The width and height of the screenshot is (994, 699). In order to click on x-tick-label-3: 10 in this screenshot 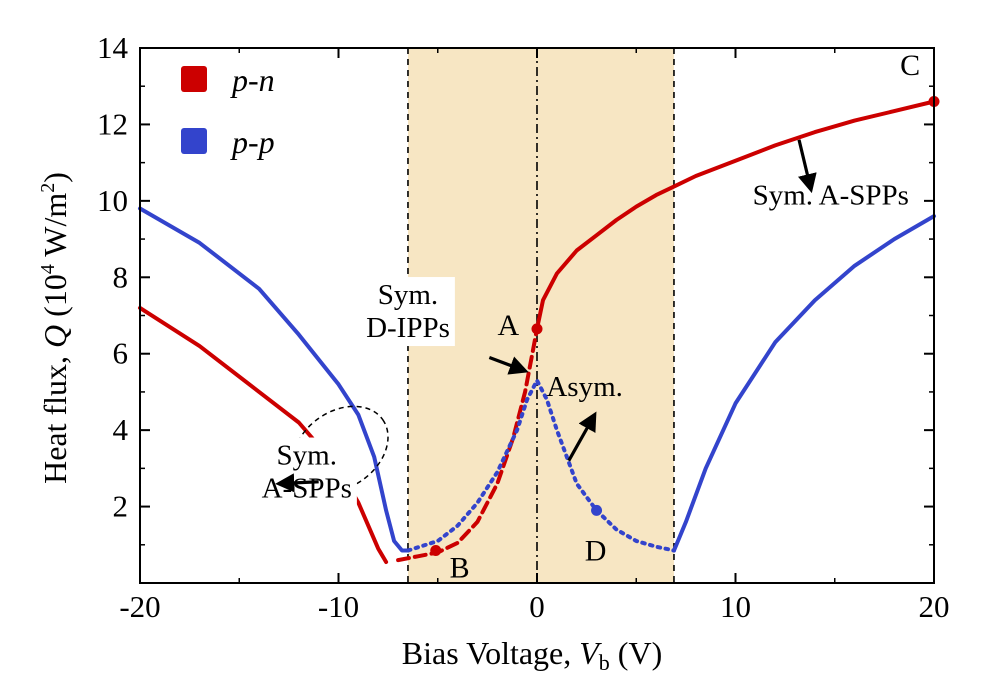, I will do `click(735, 606)`.